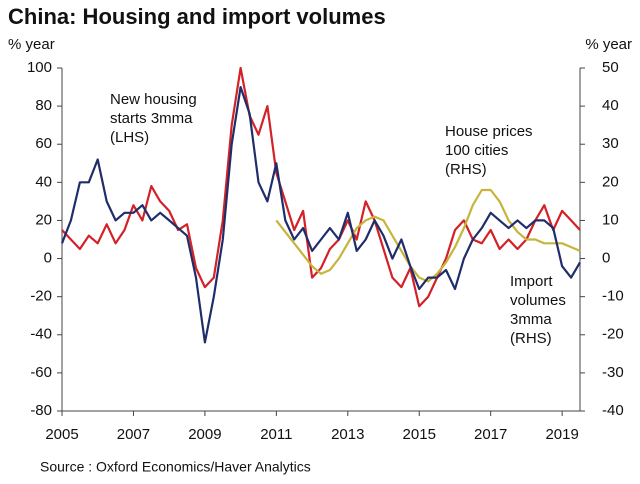 Image resolution: width=640 pixels, height=484 pixels. Describe the element at coordinates (561, 434) in the screenshot. I see `x-tick-label: 2019` at that location.